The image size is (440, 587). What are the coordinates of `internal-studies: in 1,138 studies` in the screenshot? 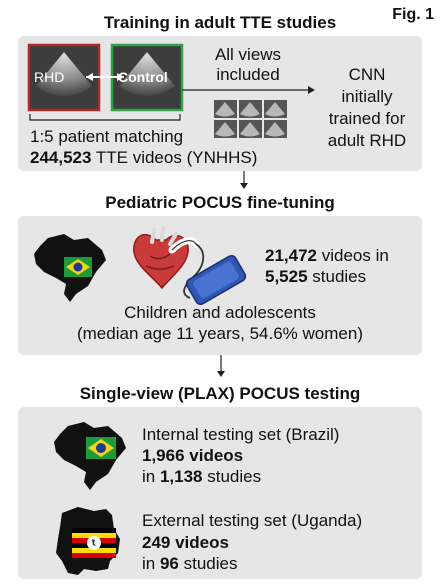 It's located at (201, 476).